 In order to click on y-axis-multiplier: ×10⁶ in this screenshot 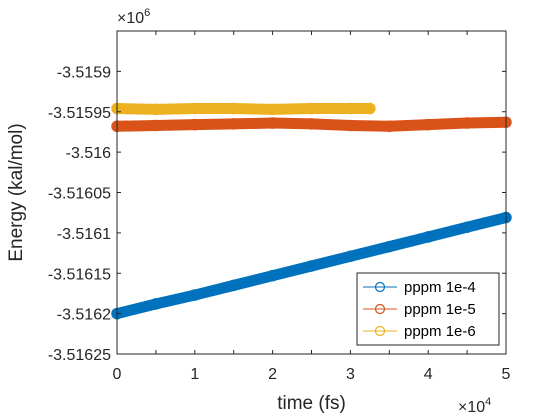, I will do `click(133, 17)`.